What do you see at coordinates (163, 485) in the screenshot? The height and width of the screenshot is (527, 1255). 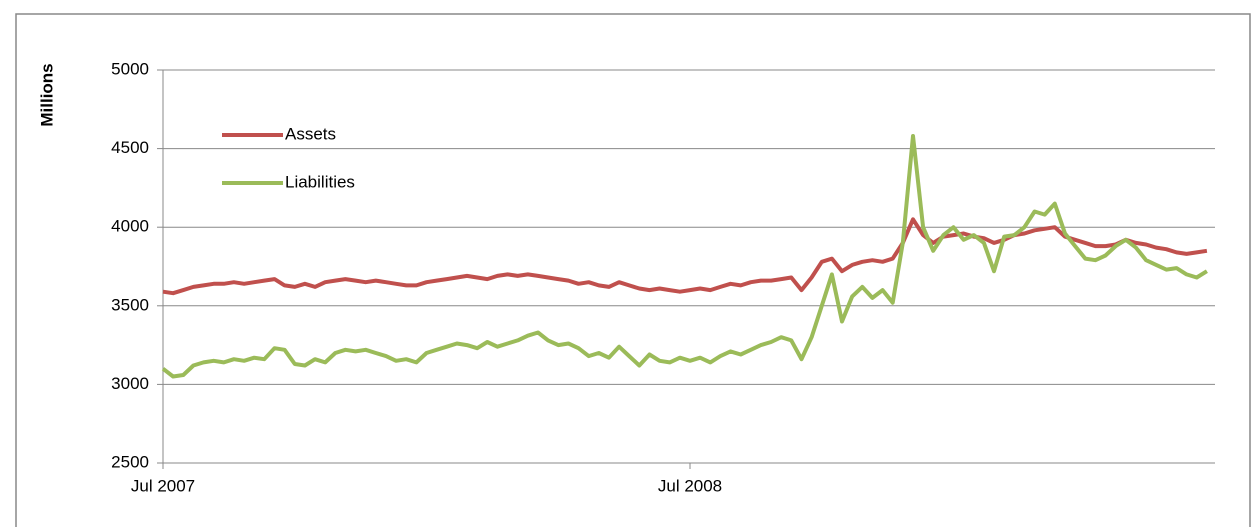 I see `x-tick-label: Jul 2007` at bounding box center [163, 485].